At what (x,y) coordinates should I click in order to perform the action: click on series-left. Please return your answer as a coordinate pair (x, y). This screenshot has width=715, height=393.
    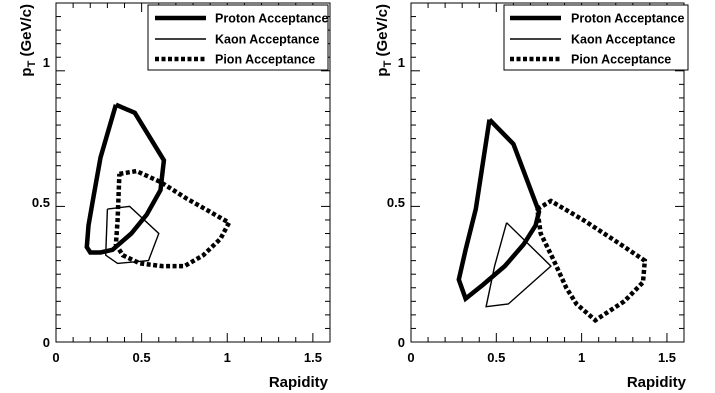
    Looking at the image, I should click on (158, 185).